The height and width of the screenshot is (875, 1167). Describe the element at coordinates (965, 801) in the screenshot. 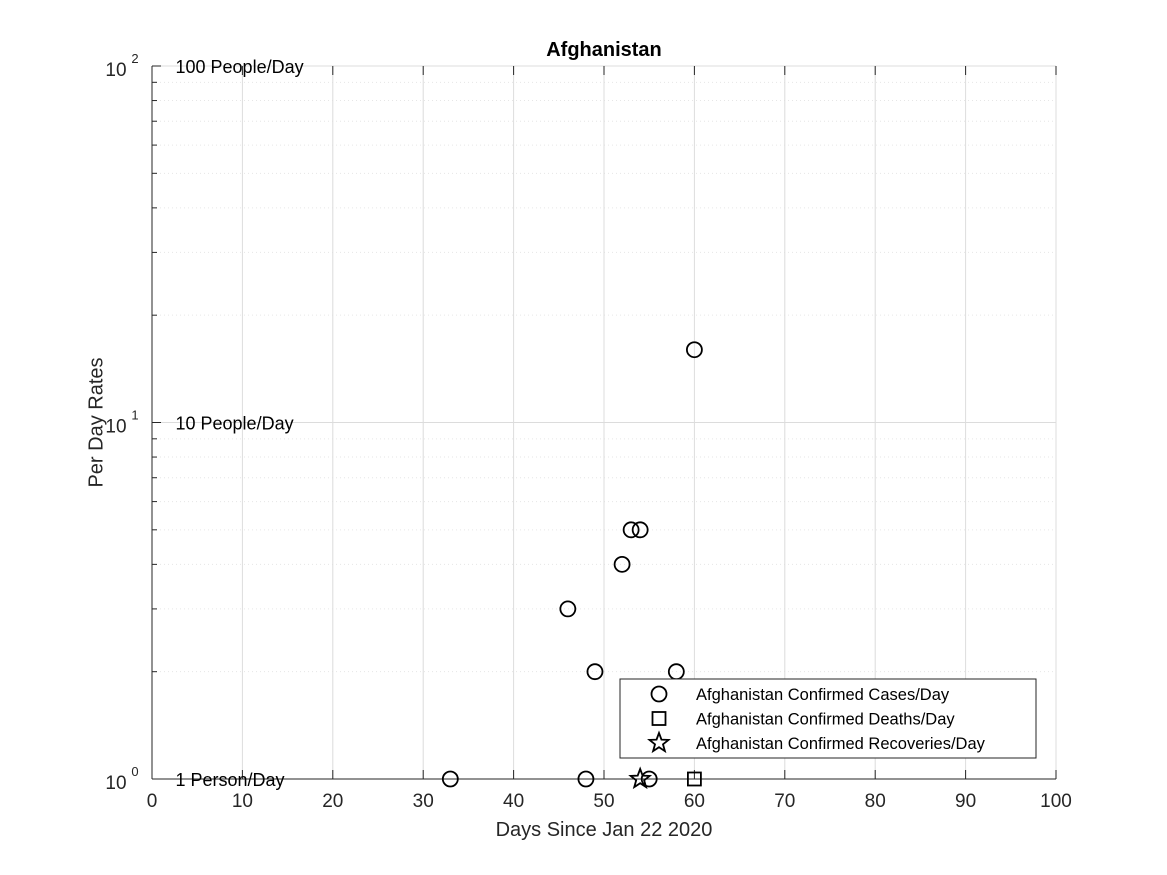

I see `x-tick-label: 90` at that location.